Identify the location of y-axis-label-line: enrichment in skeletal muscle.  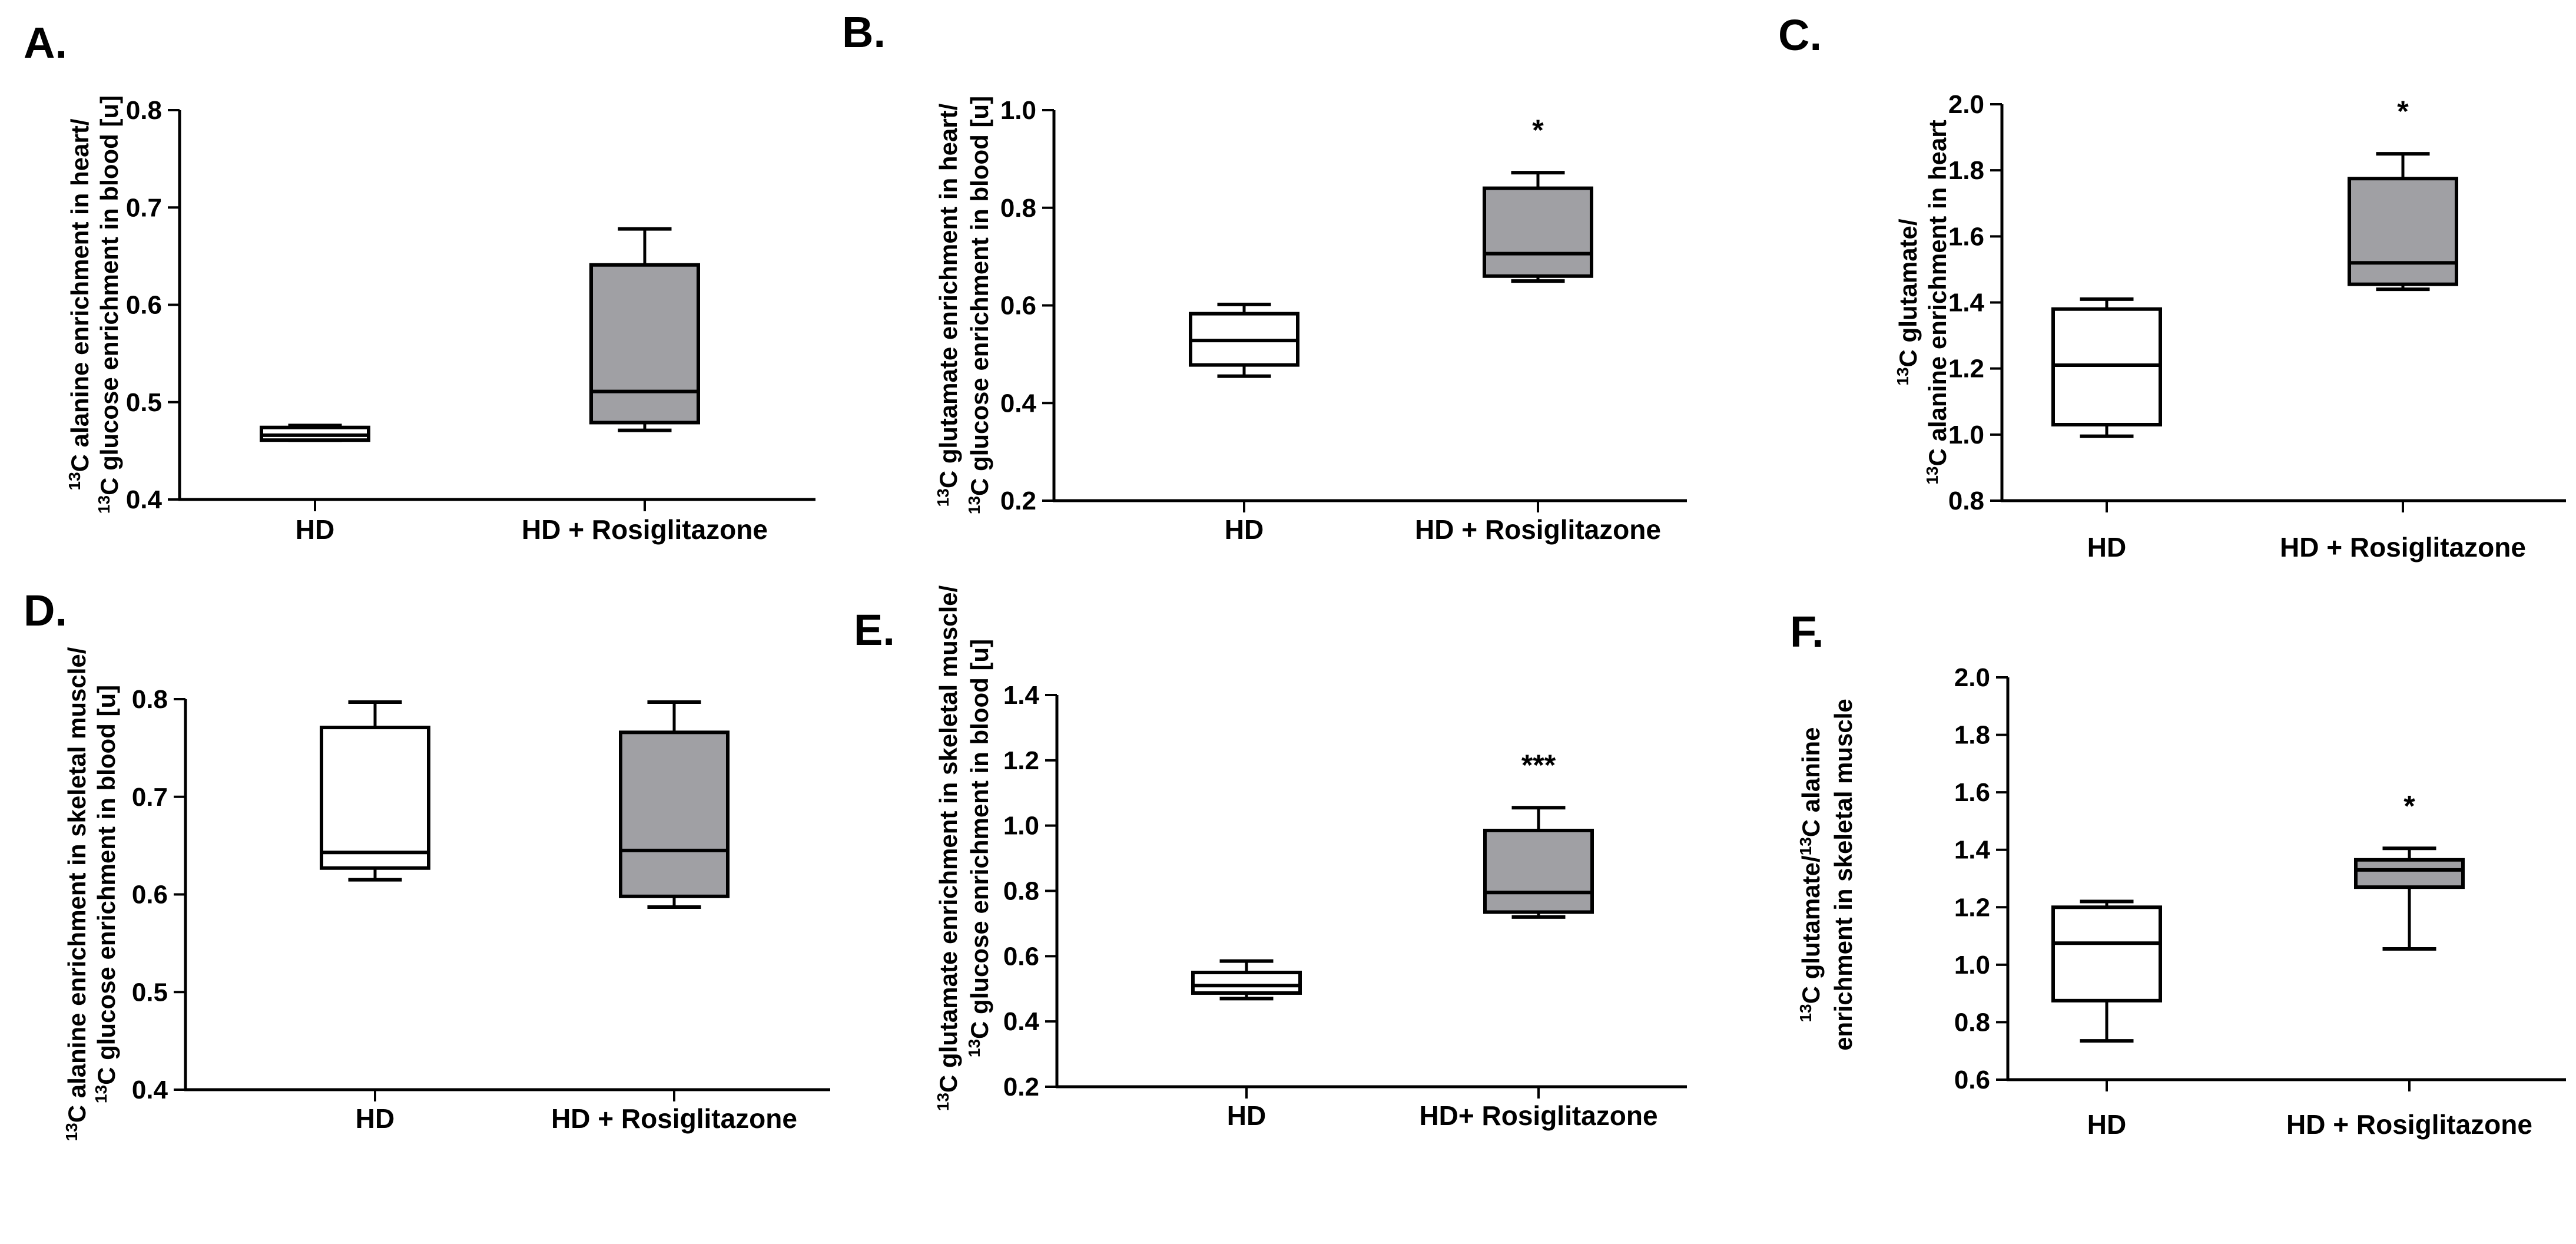
(1843, 875).